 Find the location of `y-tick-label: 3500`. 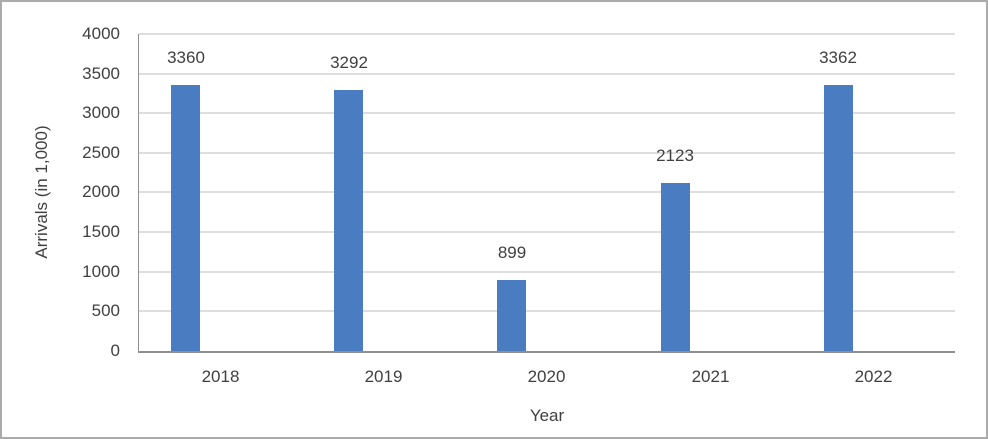

y-tick-label: 3500 is located at coordinates (101, 73).